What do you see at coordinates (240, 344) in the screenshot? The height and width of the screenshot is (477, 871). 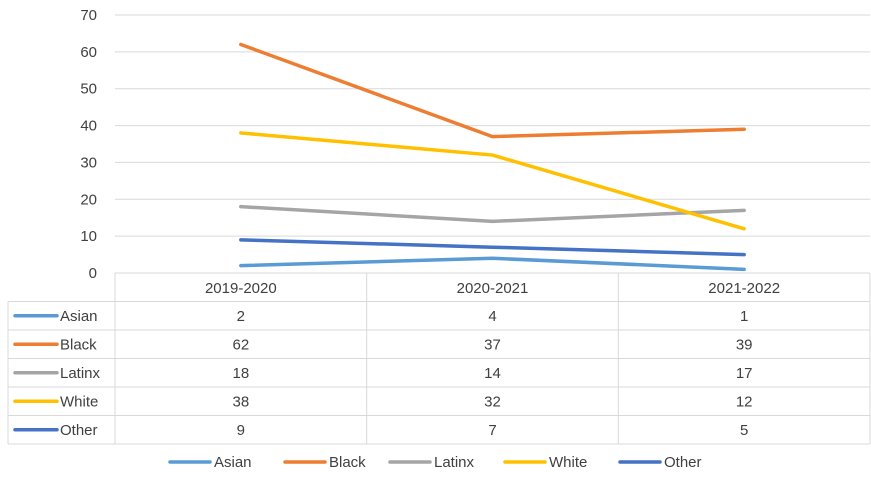 I see `table-value: 62` at bounding box center [240, 344].